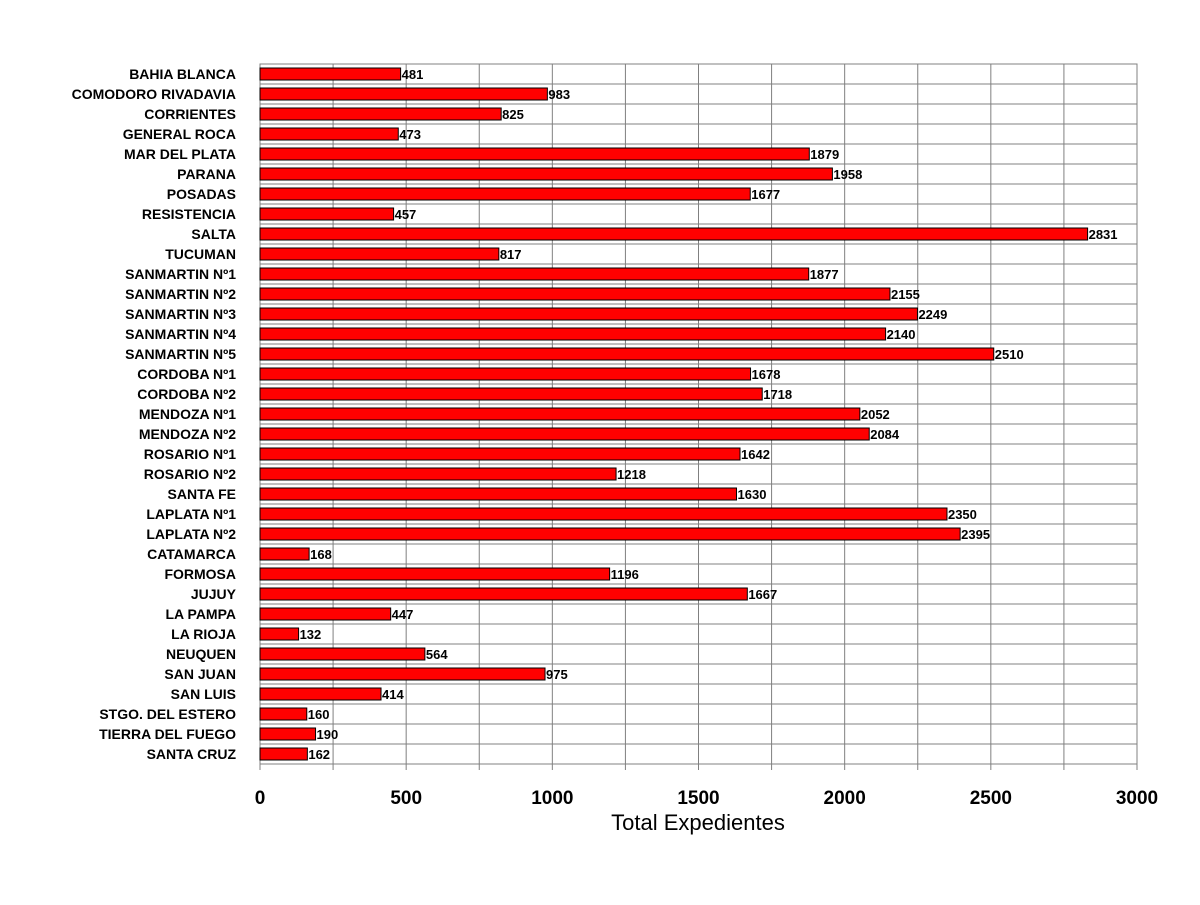 The image size is (1200, 905). I want to click on category-label: LA PAMPA, so click(200, 614).